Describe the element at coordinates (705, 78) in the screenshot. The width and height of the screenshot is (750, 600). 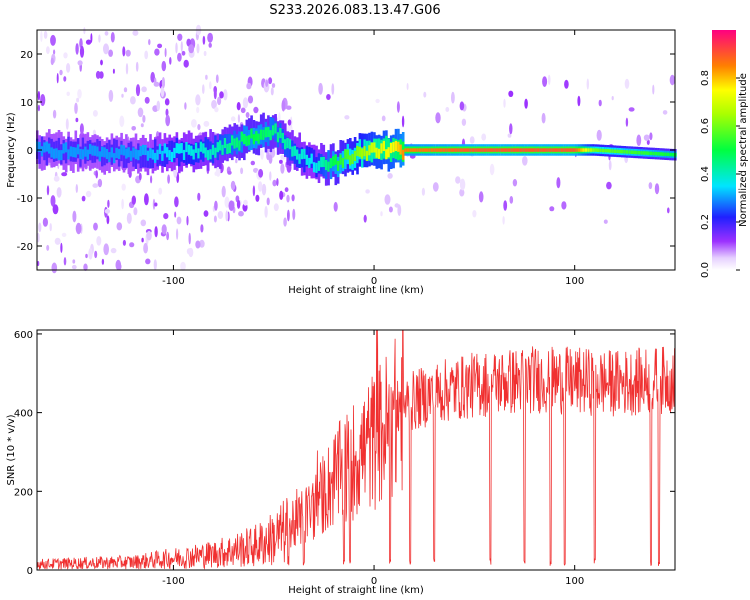
I see `colorbar-tick-label: 0.8` at that location.